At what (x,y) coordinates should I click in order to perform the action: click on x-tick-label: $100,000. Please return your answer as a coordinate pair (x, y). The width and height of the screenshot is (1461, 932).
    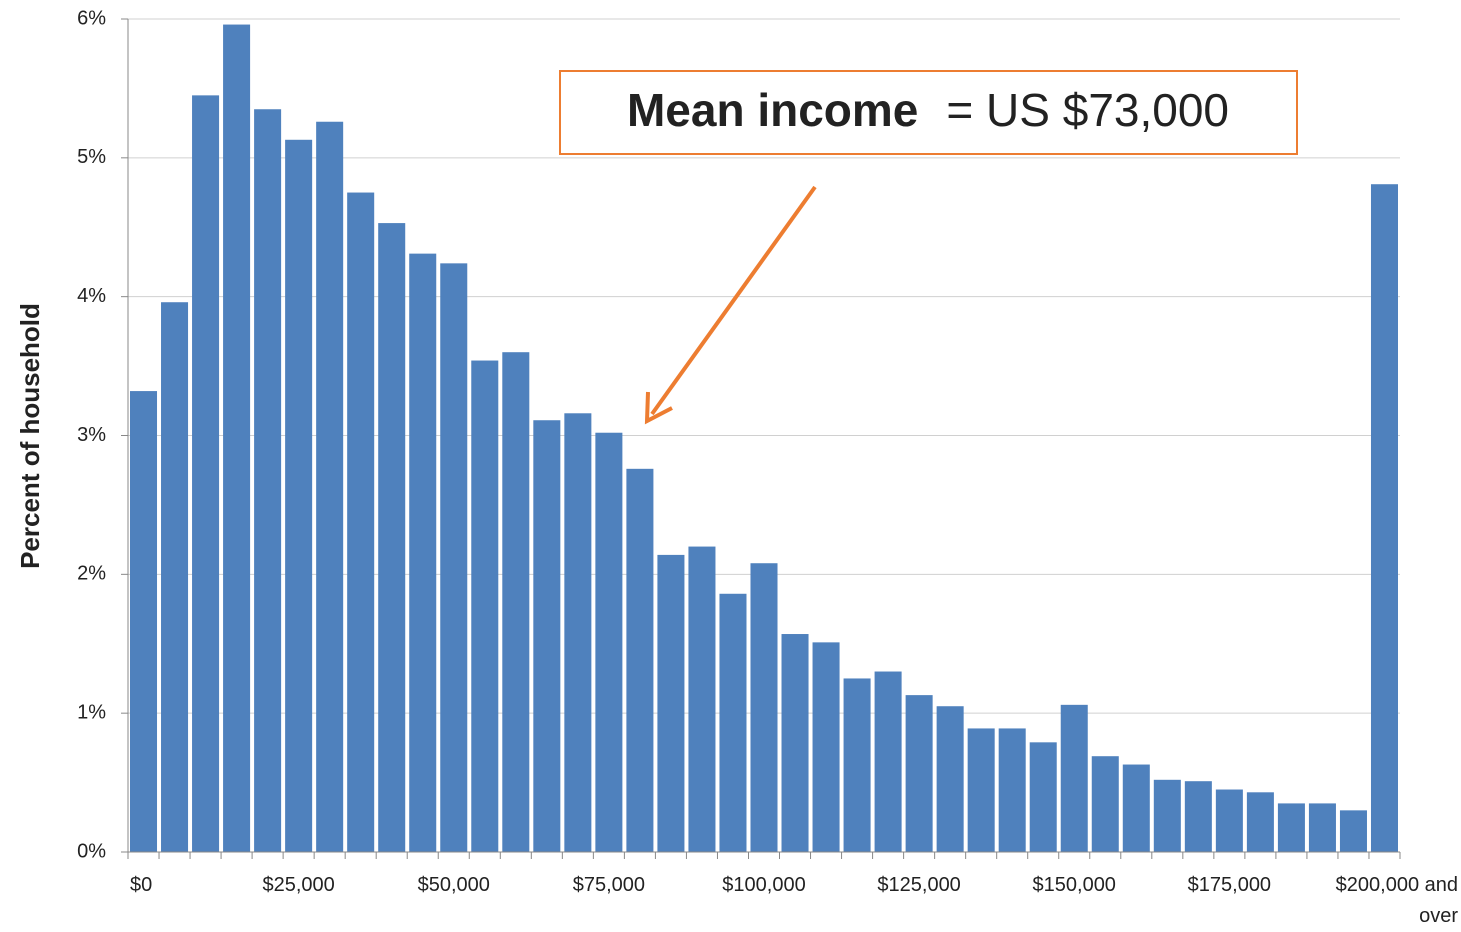
    Looking at the image, I should click on (764, 885).